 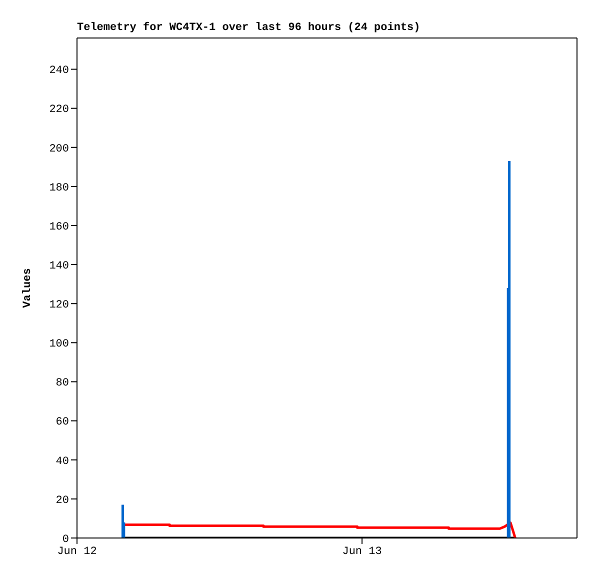 What do you see at coordinates (59, 110) in the screenshot?
I see `y-tick-label: 220` at bounding box center [59, 110].